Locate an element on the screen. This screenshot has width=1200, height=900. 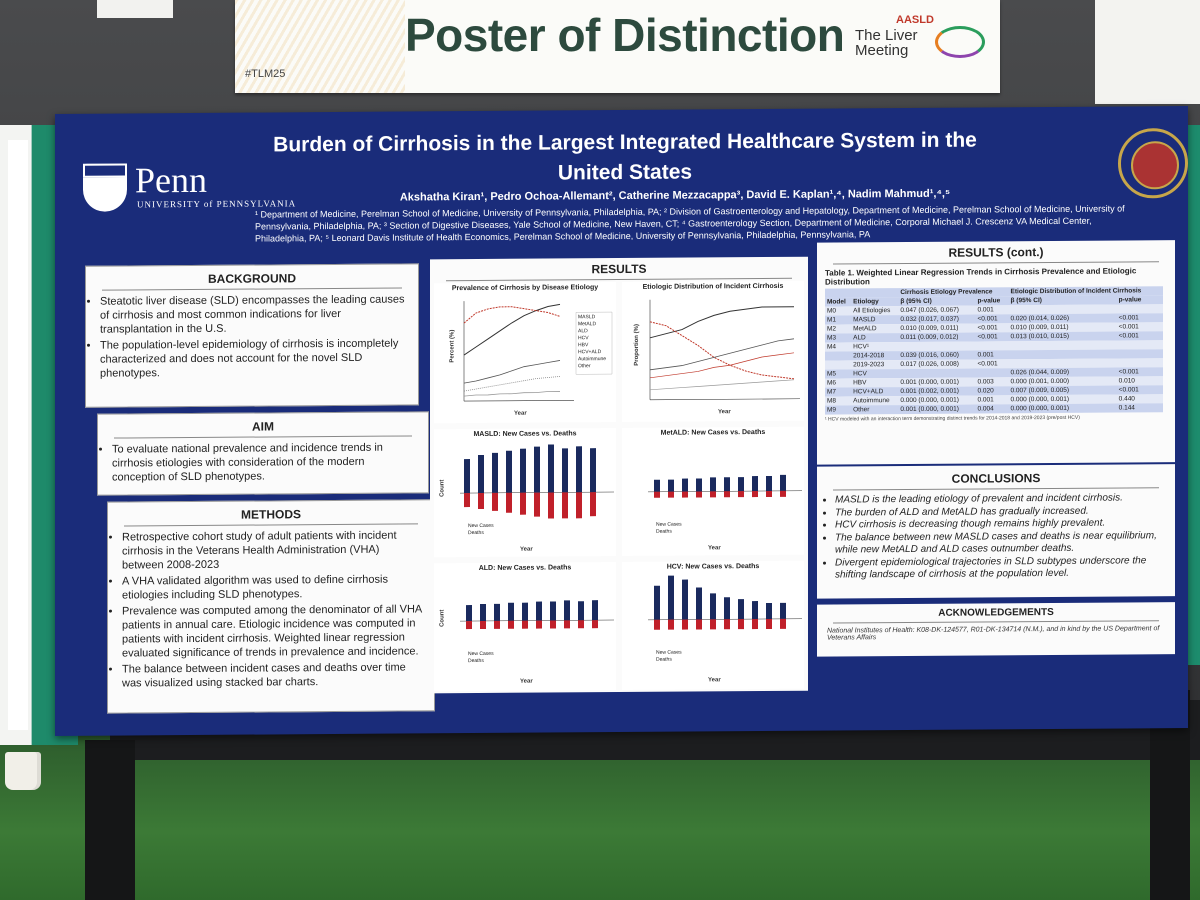
hashtag: #TLM25 is located at coordinates (265, 74).